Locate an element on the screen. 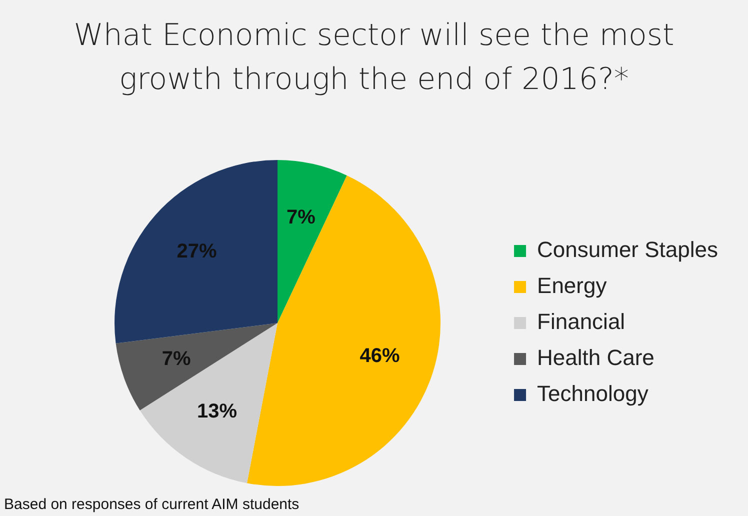  legend-label: Technology is located at coordinates (592, 393).